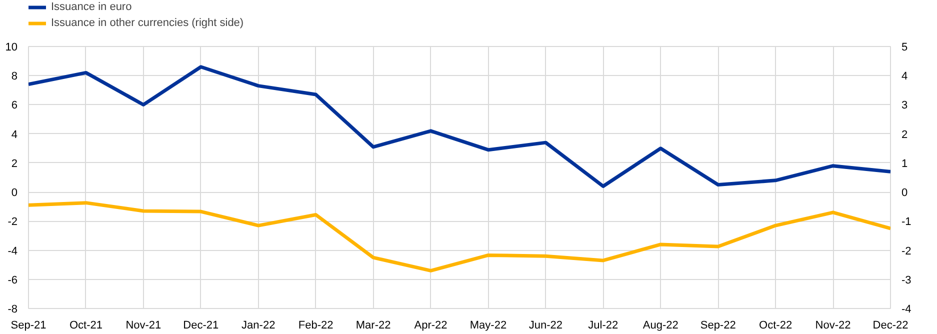 This screenshot has width=937, height=334. Describe the element at coordinates (373, 326) in the screenshot. I see `x-tick-label: Mar-22` at that location.